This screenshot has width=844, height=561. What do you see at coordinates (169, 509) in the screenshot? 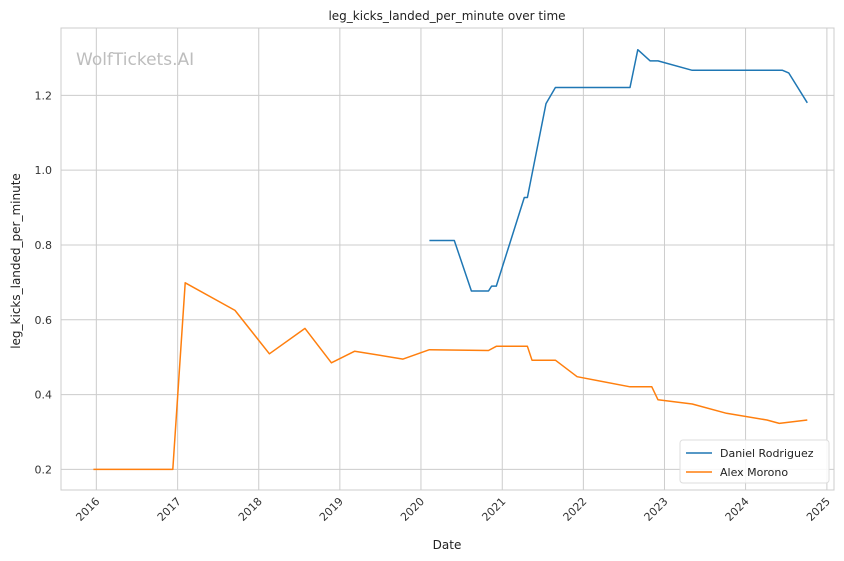
I see `x-tick-label: 2017` at bounding box center [169, 509].